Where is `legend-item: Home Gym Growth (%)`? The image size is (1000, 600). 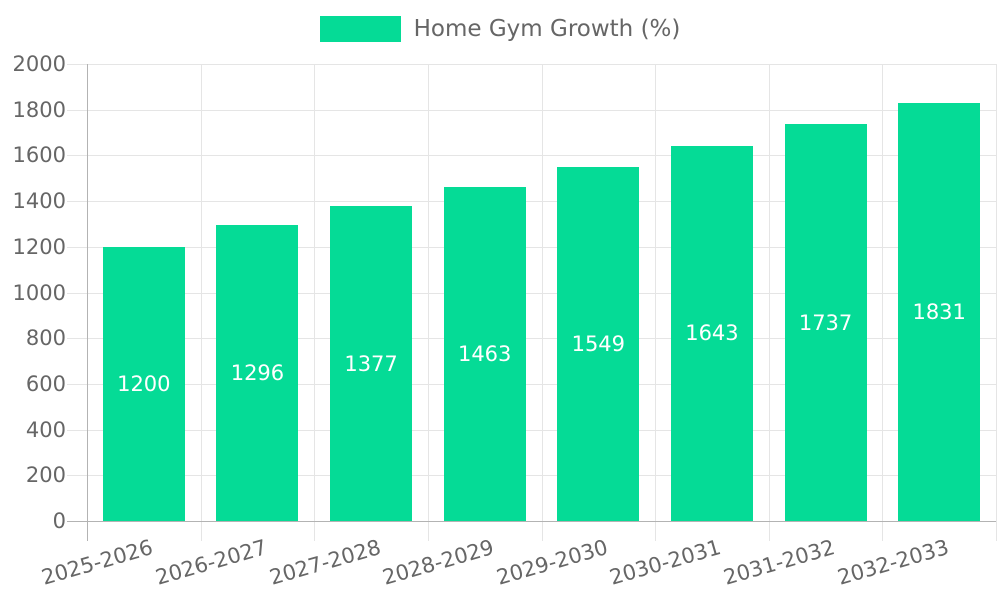
legend-item: Home Gym Growth (%) is located at coordinates (500, 29).